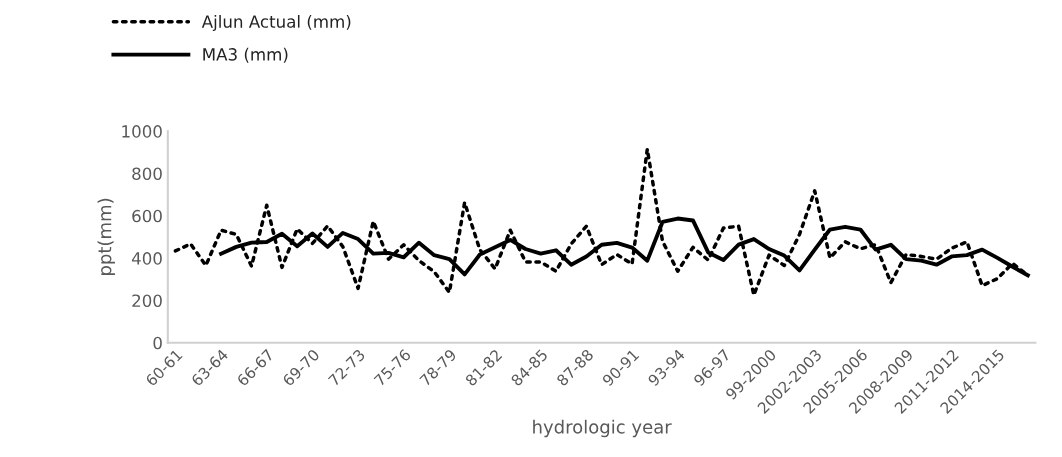 The width and height of the screenshot is (1062, 457). What do you see at coordinates (147, 174) in the screenshot?
I see `y-tick-label: 800` at bounding box center [147, 174].